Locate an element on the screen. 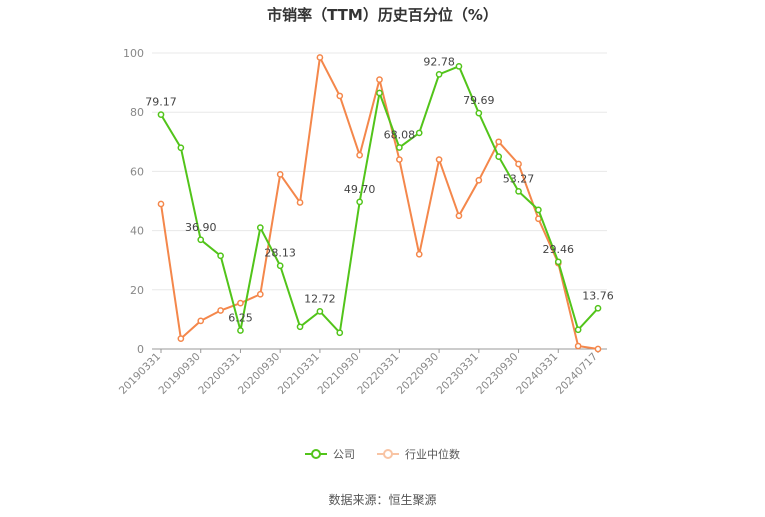  y-tick-label: 0 is located at coordinates (140, 349).